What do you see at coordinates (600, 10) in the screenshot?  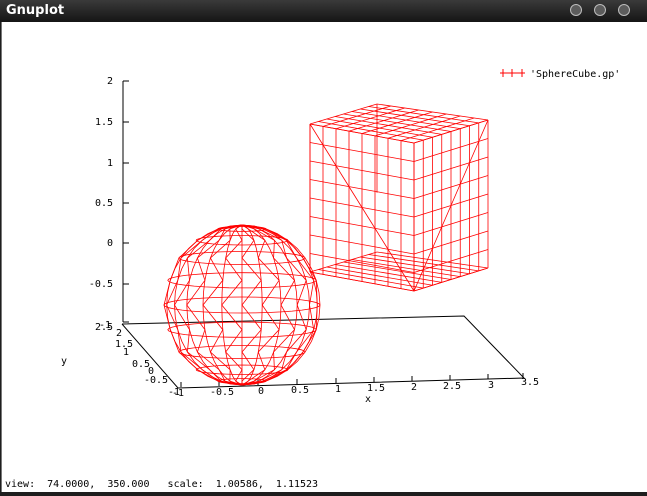 I see `maximize-icon` at bounding box center [600, 10].